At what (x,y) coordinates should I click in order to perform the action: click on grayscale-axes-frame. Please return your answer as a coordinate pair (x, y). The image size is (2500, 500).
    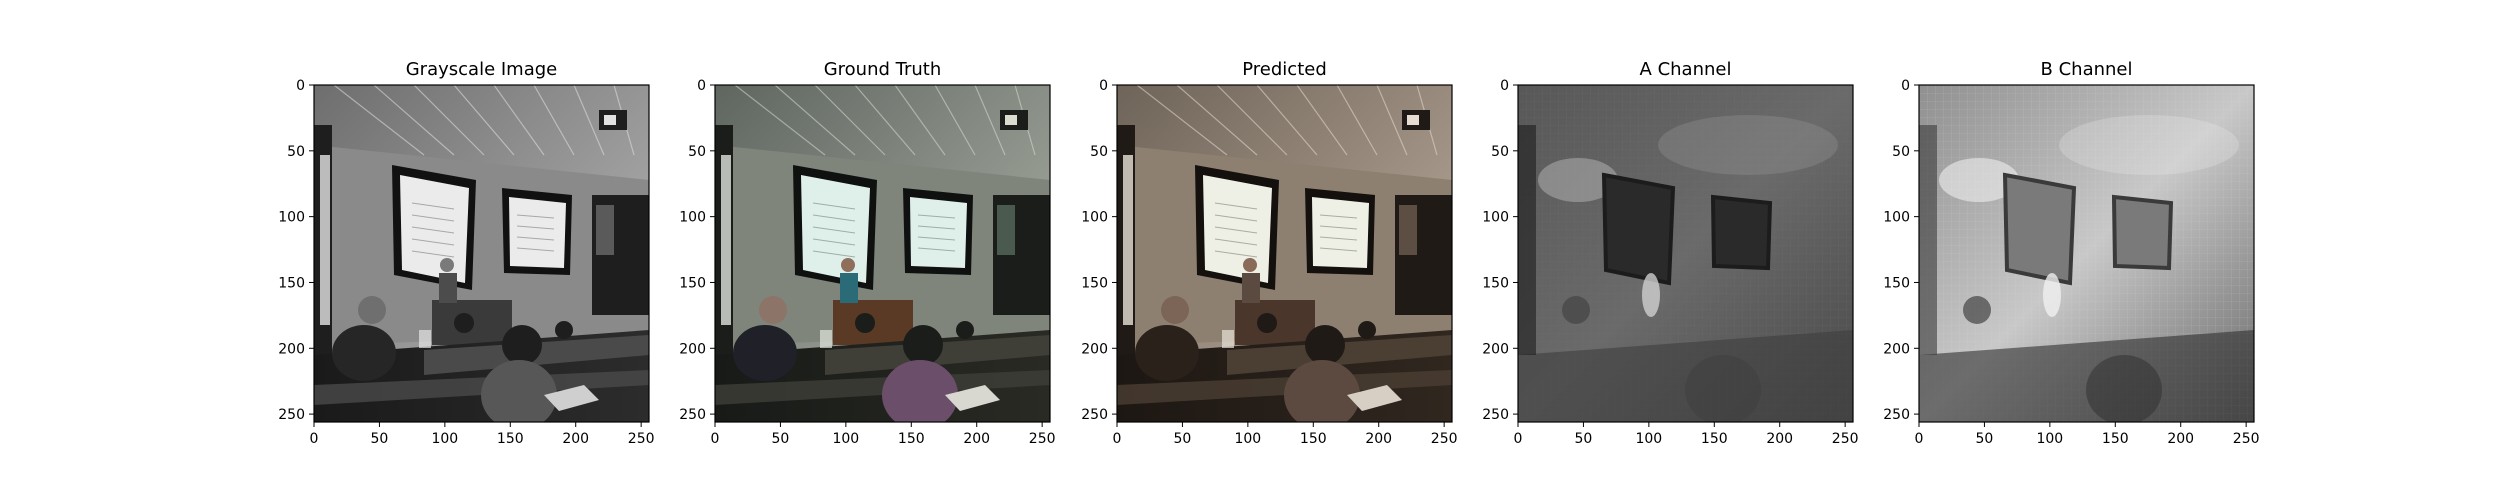
    Looking at the image, I should click on (481, 253).